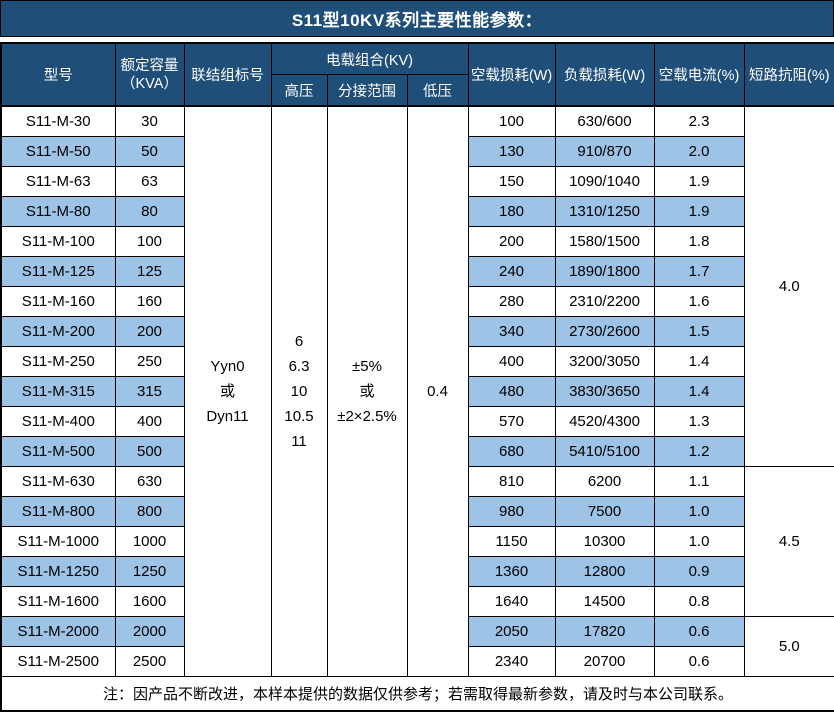 The height and width of the screenshot is (712, 834). What do you see at coordinates (149, 661) in the screenshot?
I see `cell-rated-capacity: 2500` at bounding box center [149, 661].